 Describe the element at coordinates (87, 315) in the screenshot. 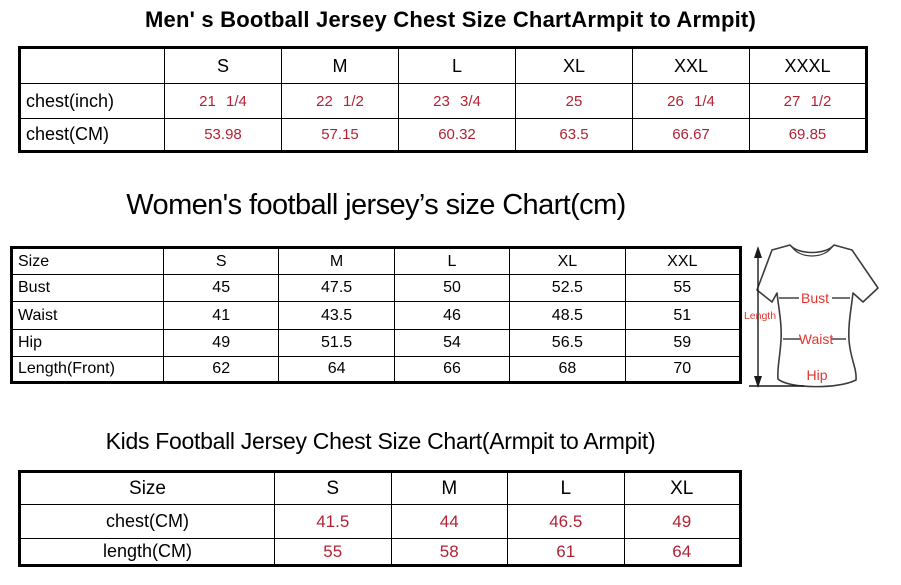

I see `row-label: Waist` at that location.